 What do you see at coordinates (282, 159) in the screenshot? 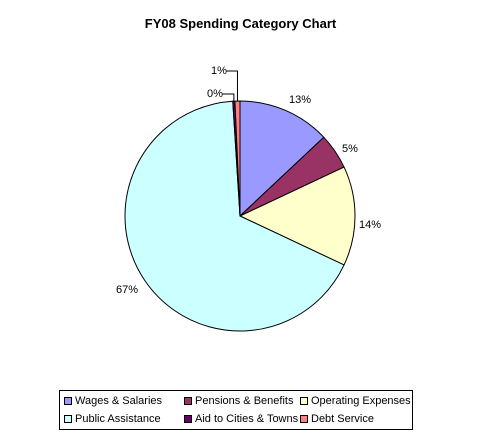
I see `pie-slice-wages-salaries` at bounding box center [282, 159].